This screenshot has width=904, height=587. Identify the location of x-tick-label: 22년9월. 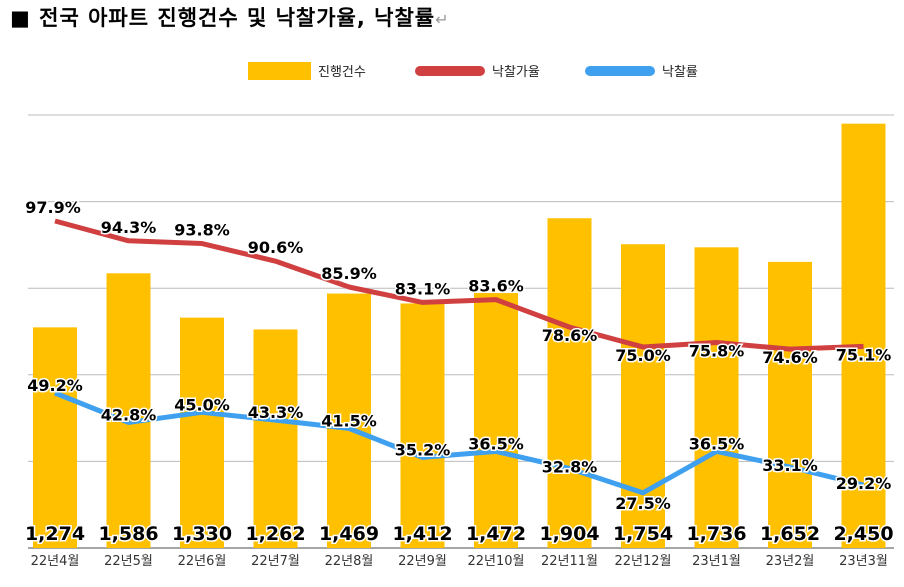
(422, 561).